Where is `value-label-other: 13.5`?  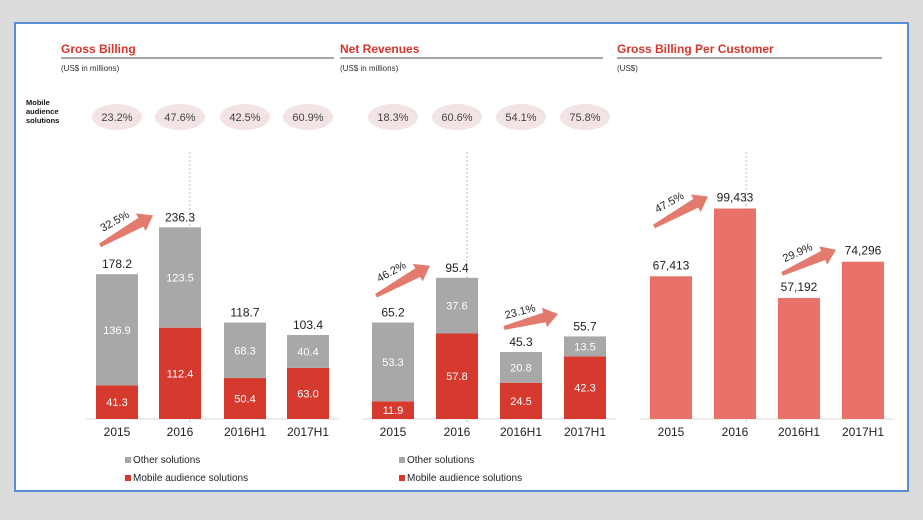 value-label-other: 13.5 is located at coordinates (584, 347).